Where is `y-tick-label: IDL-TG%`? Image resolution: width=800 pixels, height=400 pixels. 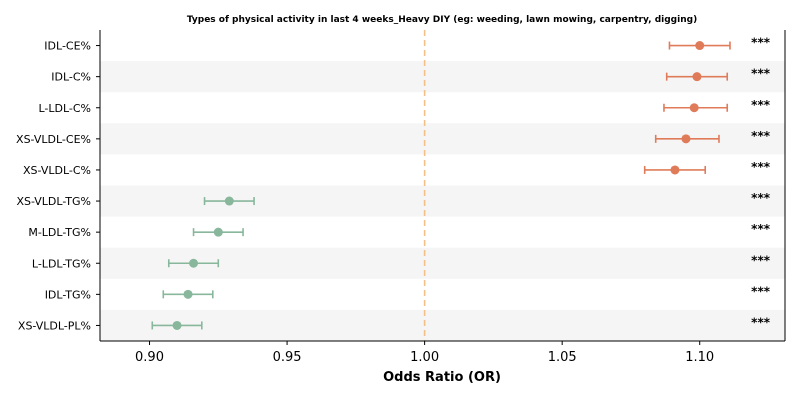 y-tick-label: IDL-TG% is located at coordinates (68, 294).